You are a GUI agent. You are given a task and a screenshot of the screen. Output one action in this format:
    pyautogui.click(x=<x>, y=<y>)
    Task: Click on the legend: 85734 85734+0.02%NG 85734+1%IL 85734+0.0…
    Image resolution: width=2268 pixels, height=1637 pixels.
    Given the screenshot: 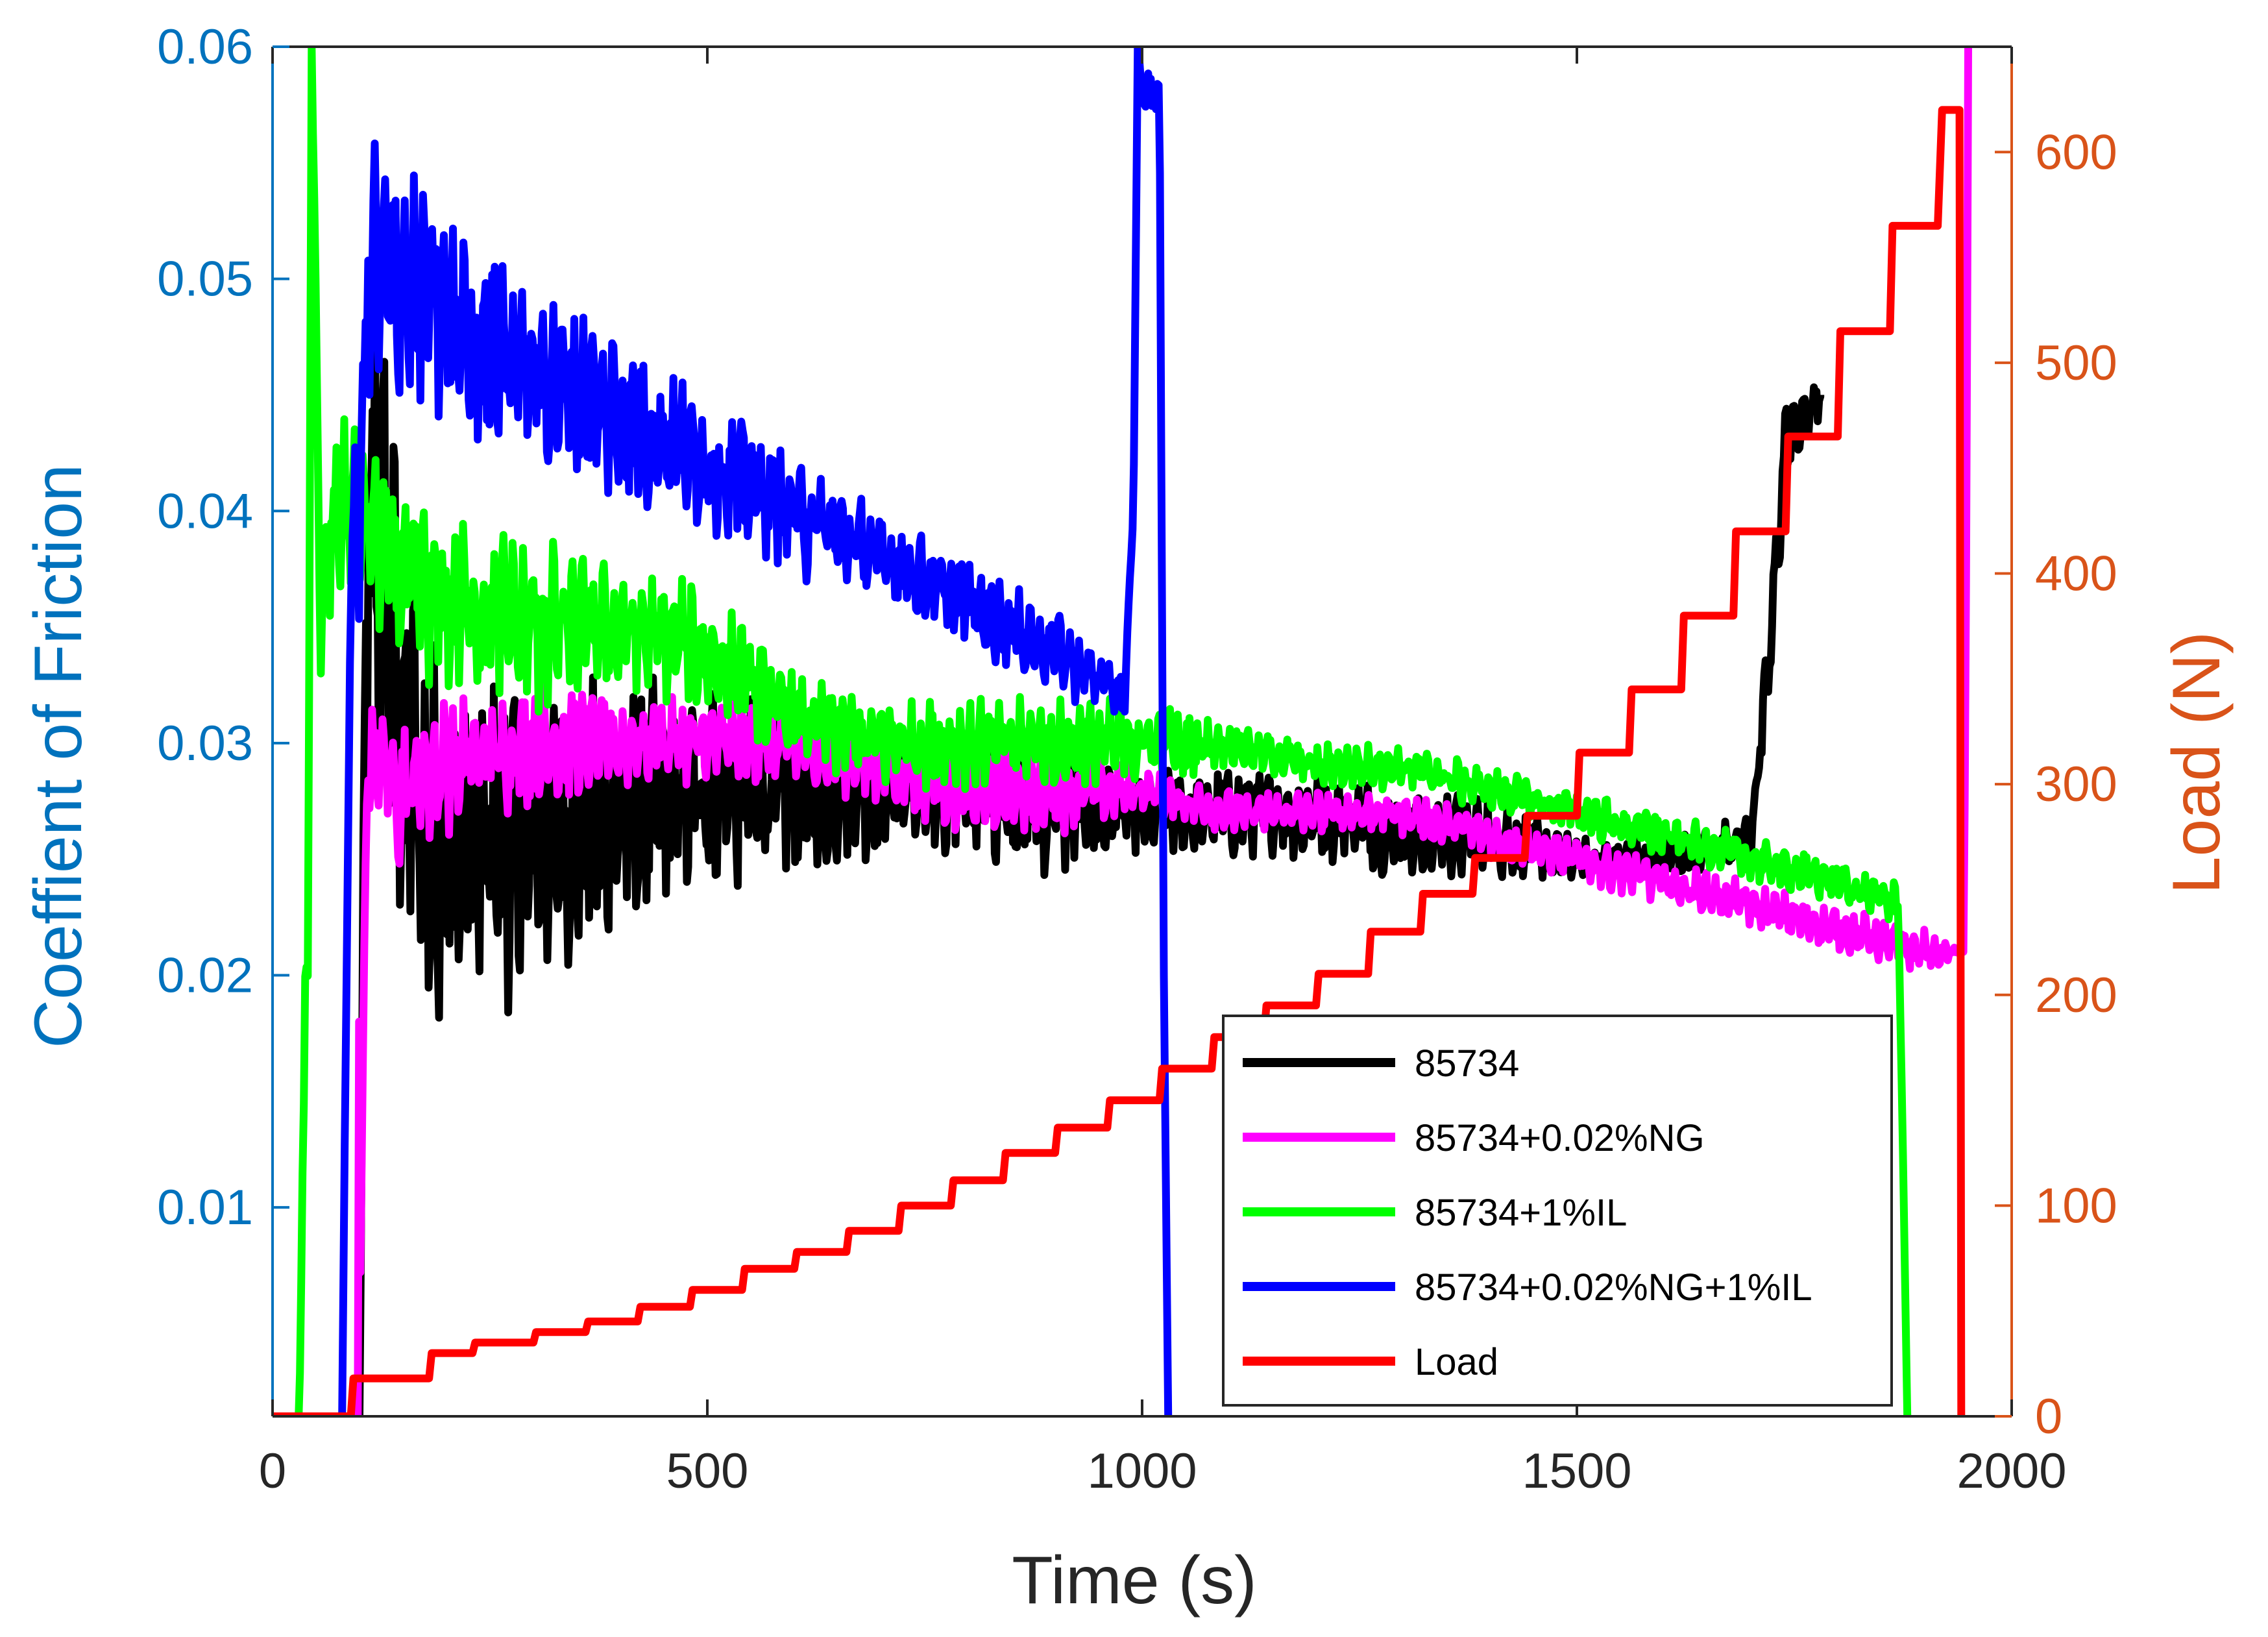 What is the action you would take?
    pyautogui.click(x=1557, y=1211)
    